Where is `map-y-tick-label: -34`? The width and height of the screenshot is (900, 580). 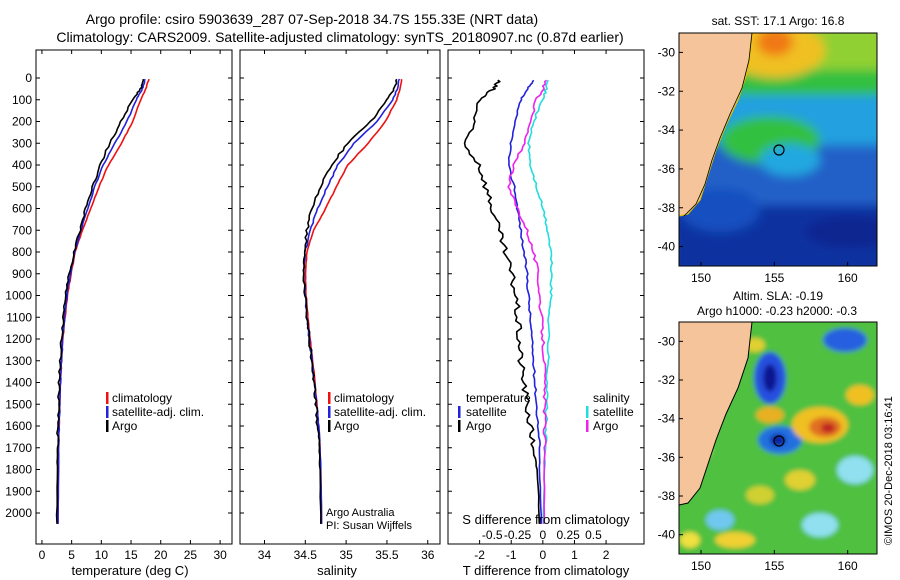 map-y-tick-label: -34 is located at coordinates (667, 130).